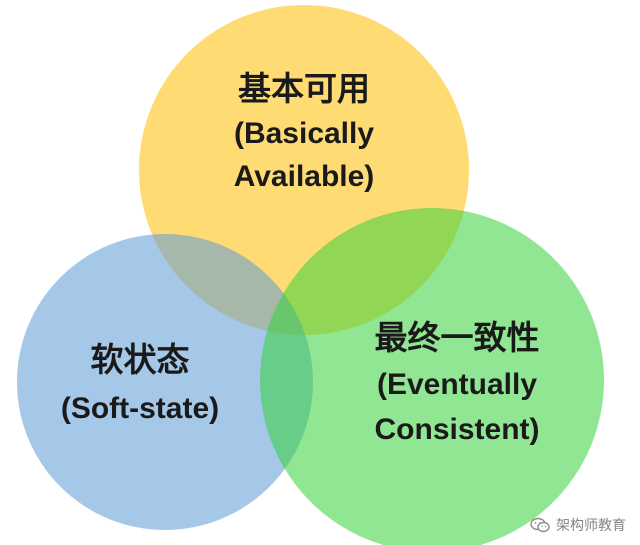 The image size is (640, 545). I want to click on label-eventually-consistent-en-2: Consistent), so click(457, 429).